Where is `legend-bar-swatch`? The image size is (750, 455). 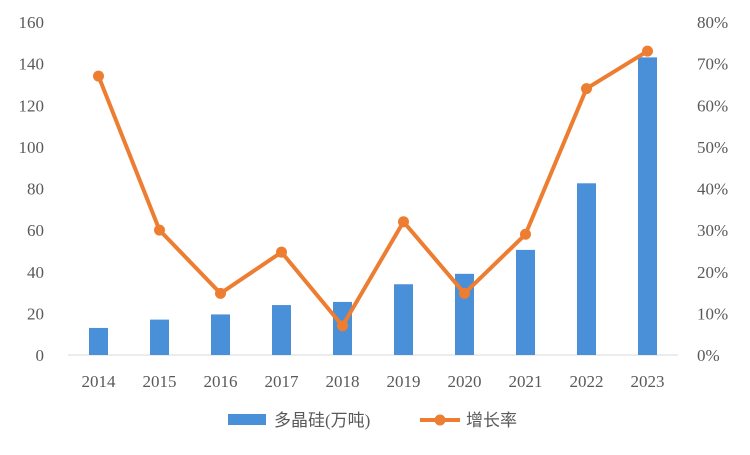
legend-bar-swatch is located at coordinates (247, 419).